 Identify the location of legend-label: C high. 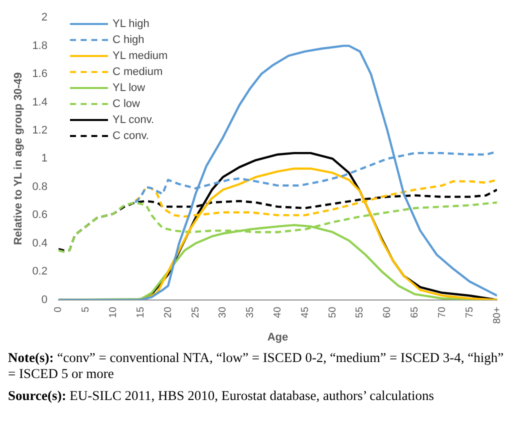
(128, 40).